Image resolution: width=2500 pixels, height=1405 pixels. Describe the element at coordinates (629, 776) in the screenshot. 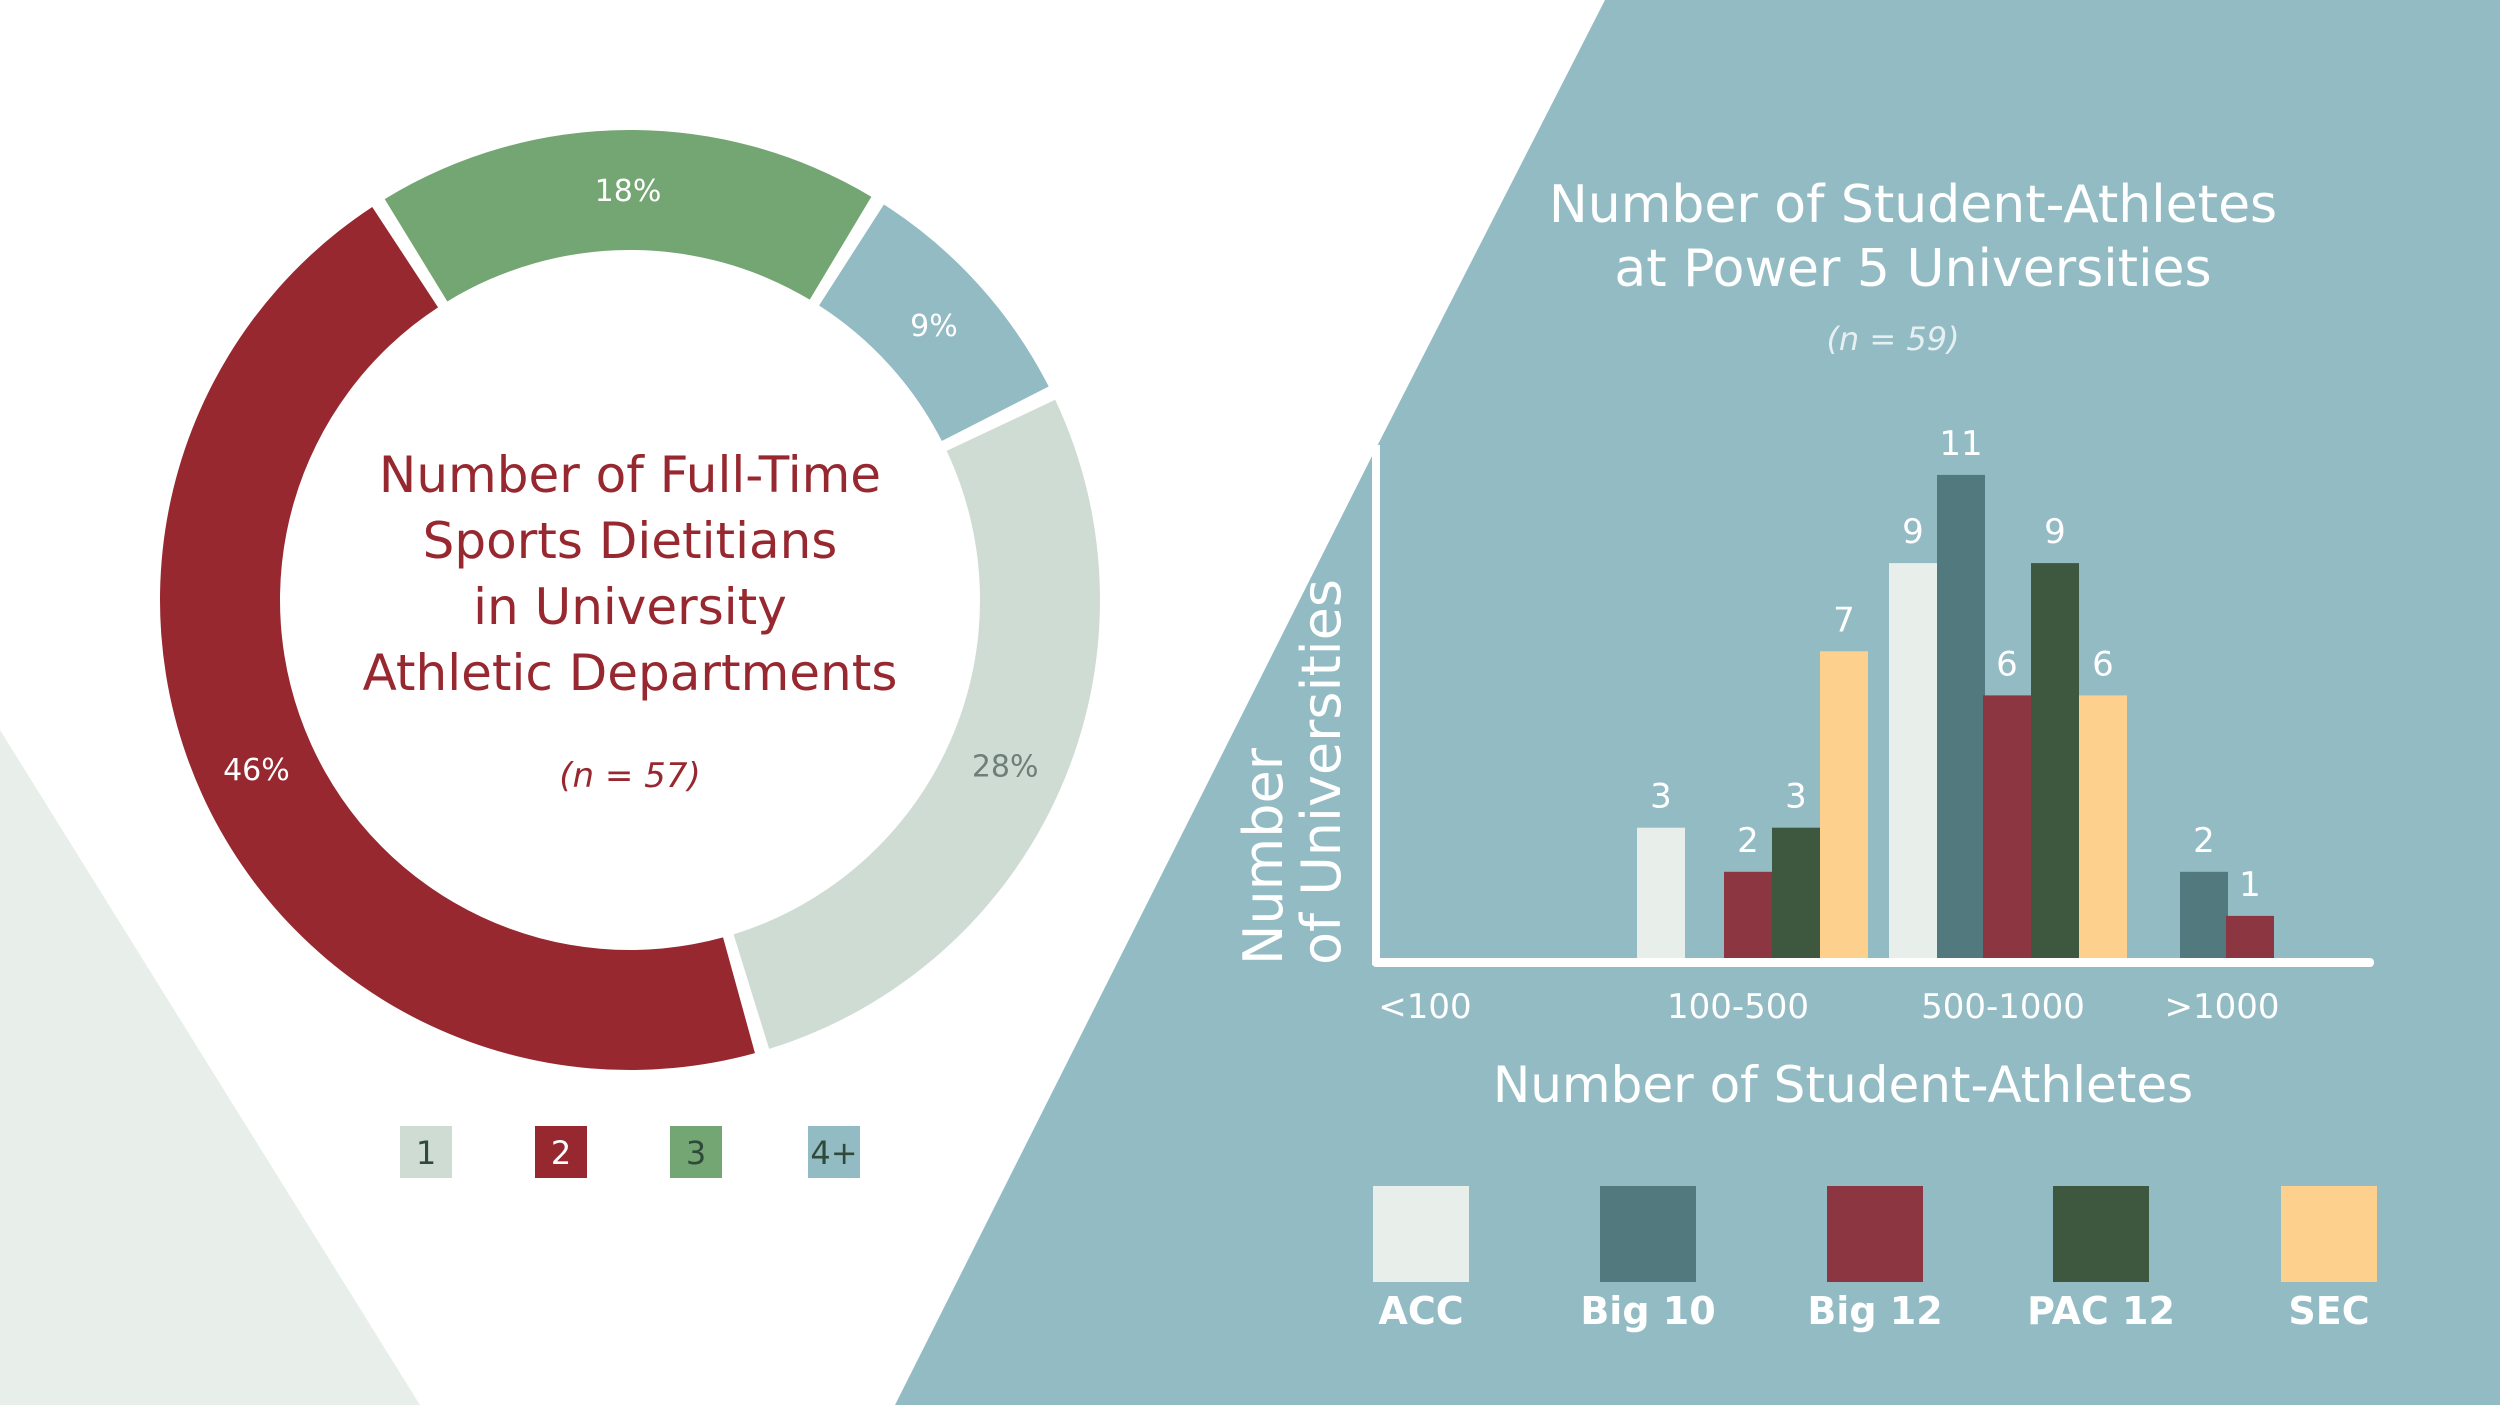

I see `donut-chart-subtitle: (n = 57)` at that location.